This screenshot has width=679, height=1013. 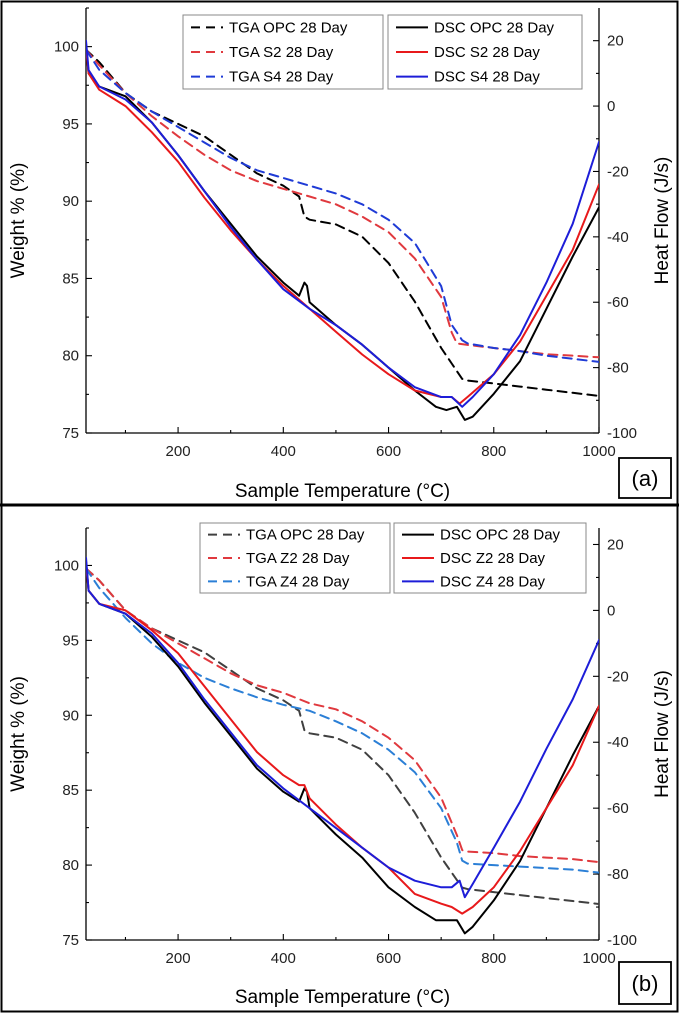 I want to click on legend-label: TGA S2 28 Day, so click(x=281, y=52).